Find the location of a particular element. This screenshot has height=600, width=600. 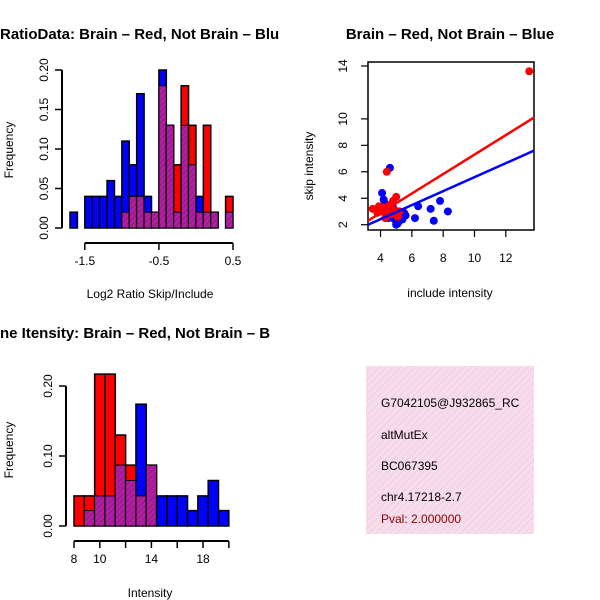

intensity-scatter-y-label: skip intensity is located at coordinates (309, 166).